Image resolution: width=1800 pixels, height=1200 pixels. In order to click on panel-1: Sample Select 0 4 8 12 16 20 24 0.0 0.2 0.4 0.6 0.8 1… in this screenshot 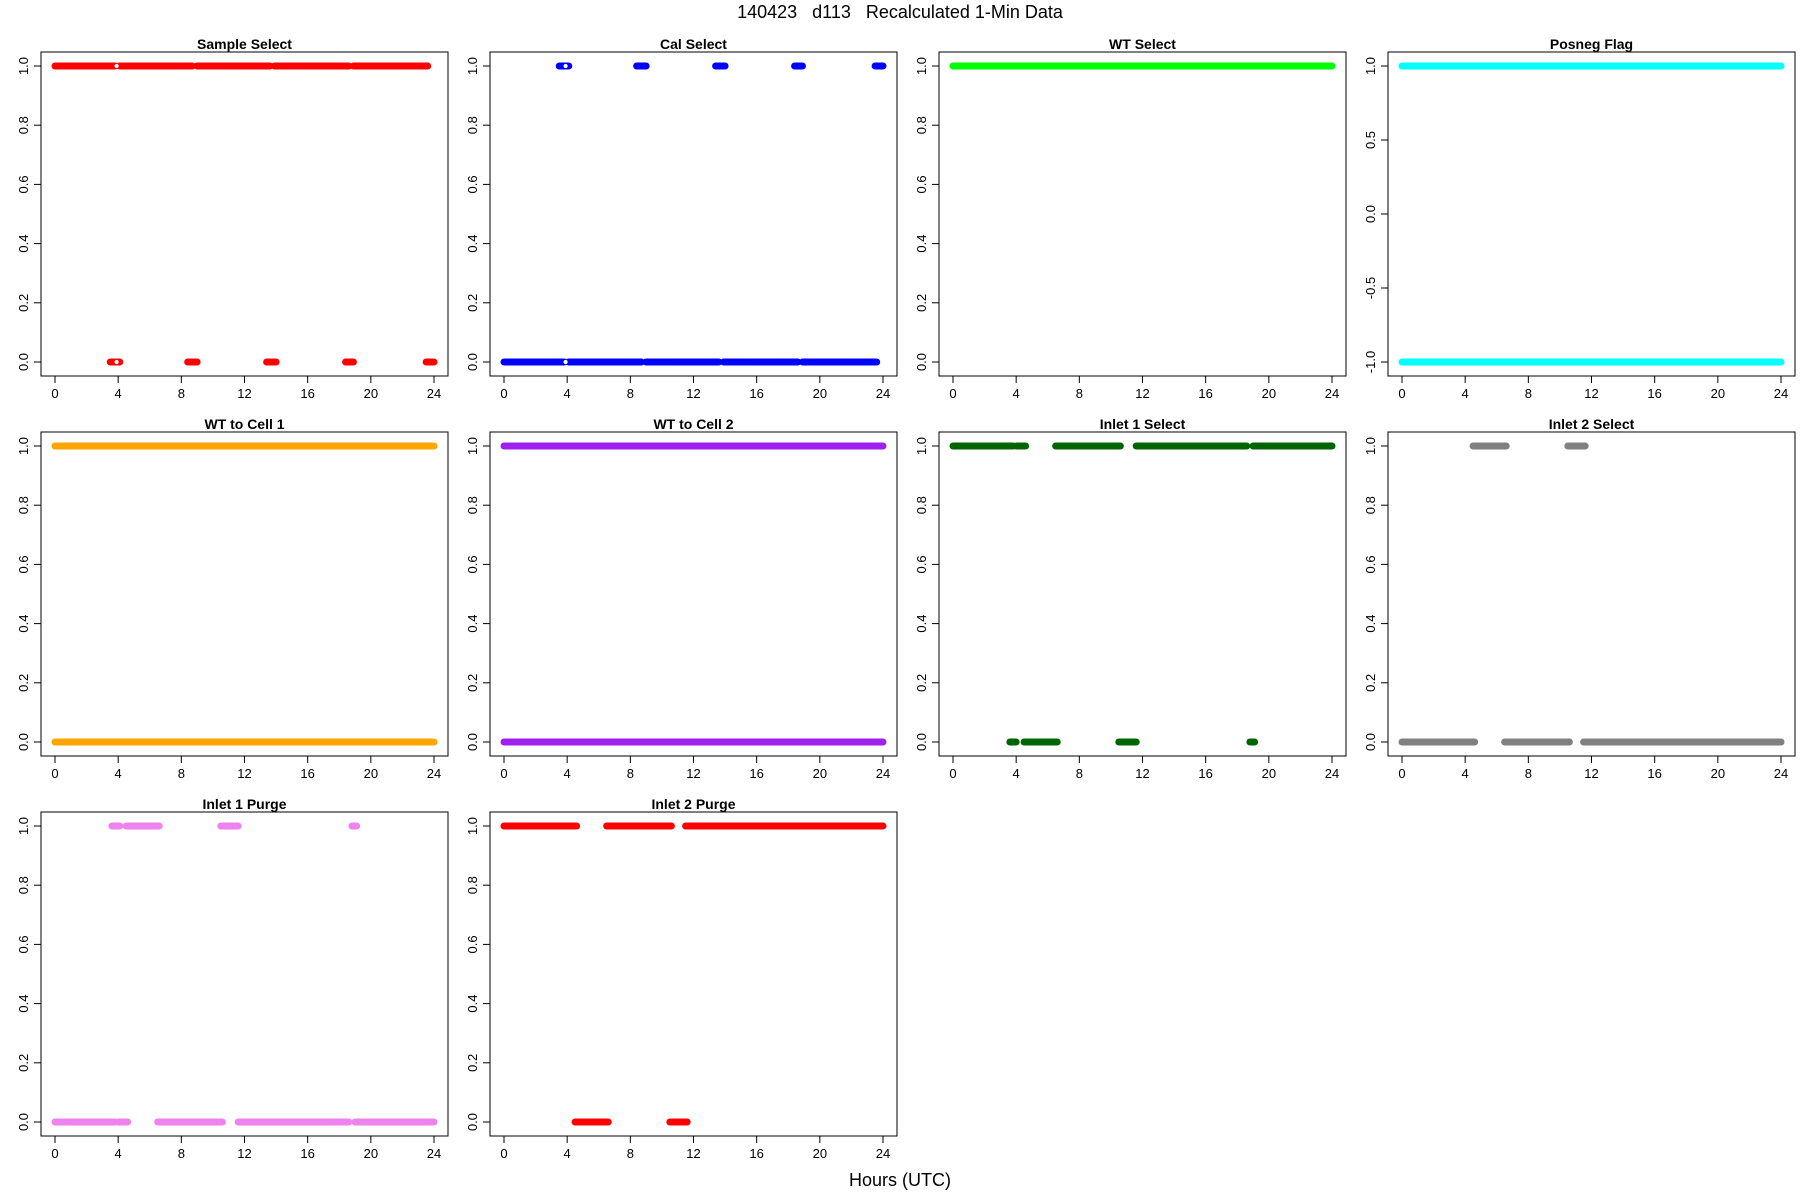, I will do `click(232, 218)`.